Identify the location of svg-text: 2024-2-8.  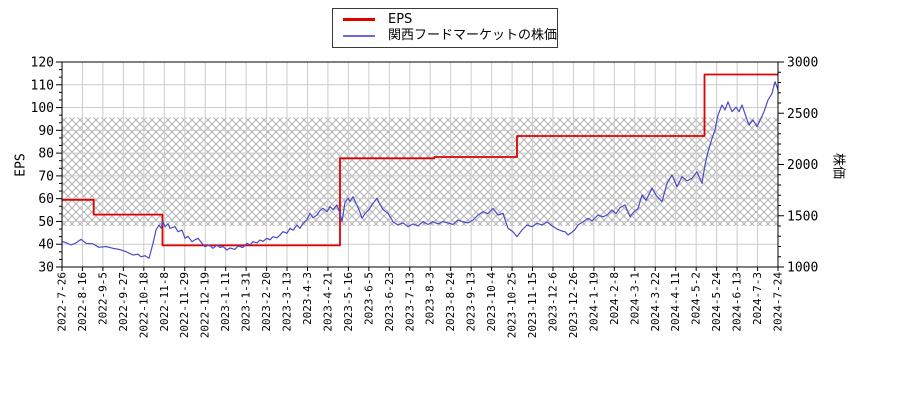
(614, 298).